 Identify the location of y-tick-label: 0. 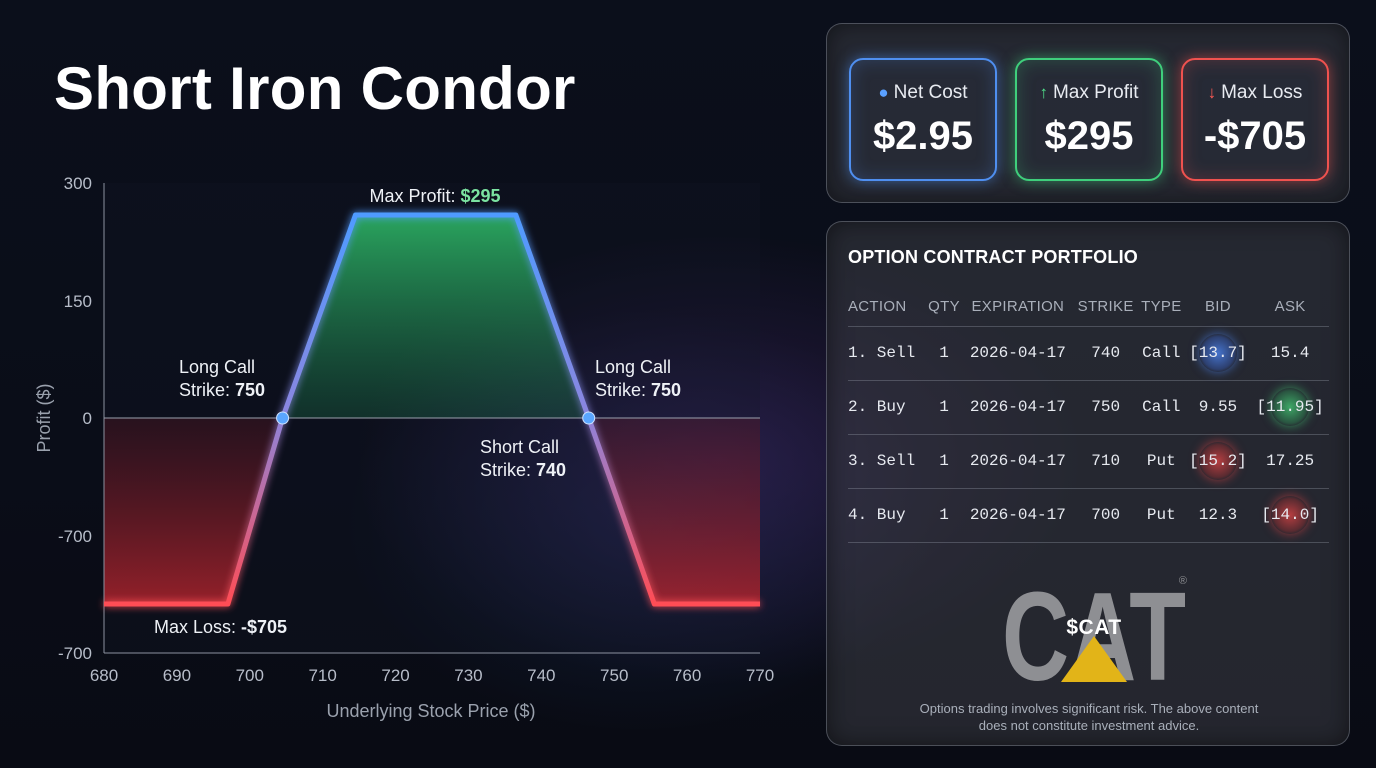
(87, 418).